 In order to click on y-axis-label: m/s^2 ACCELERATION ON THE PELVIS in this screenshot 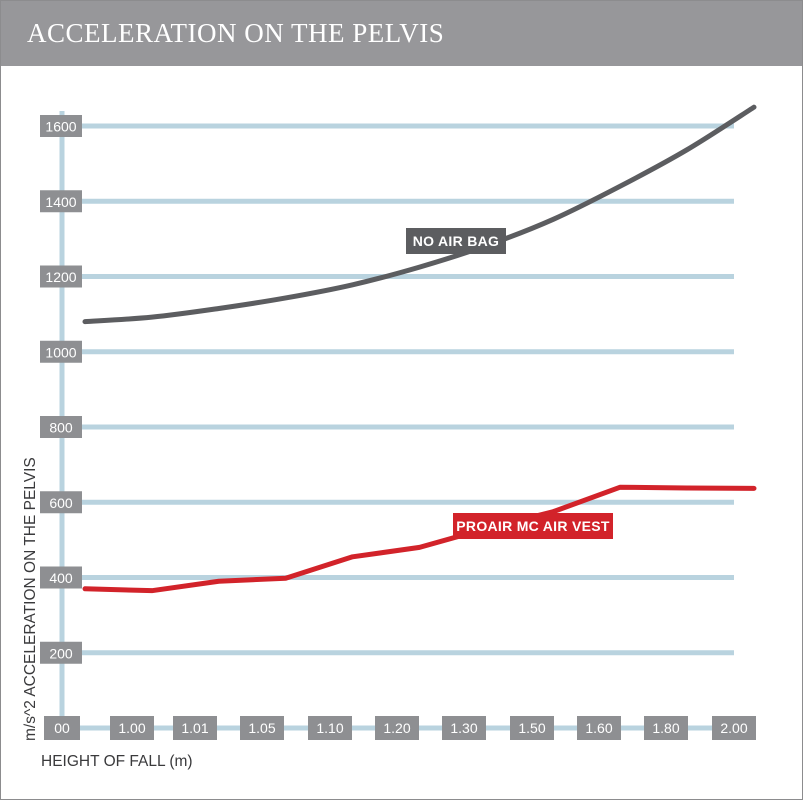, I will do `click(30, 599)`.